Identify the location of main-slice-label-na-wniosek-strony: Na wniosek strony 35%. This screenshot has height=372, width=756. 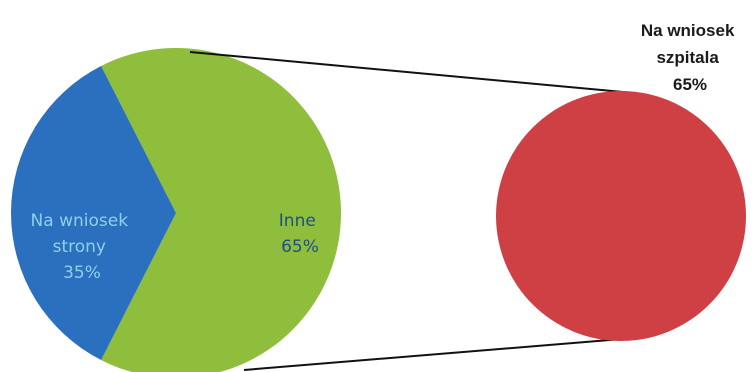
(82, 247).